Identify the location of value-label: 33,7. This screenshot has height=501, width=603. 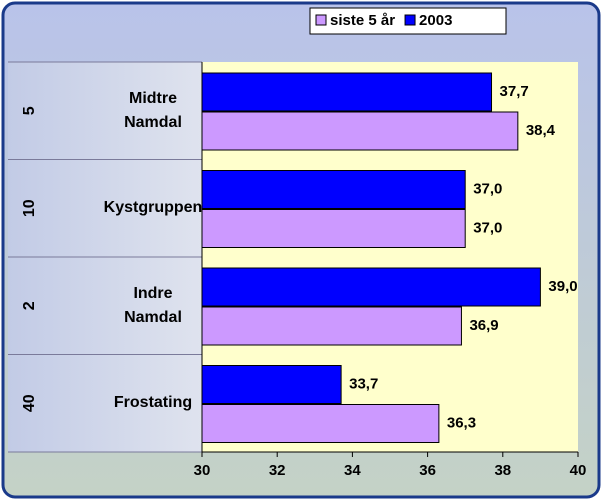
(363, 383).